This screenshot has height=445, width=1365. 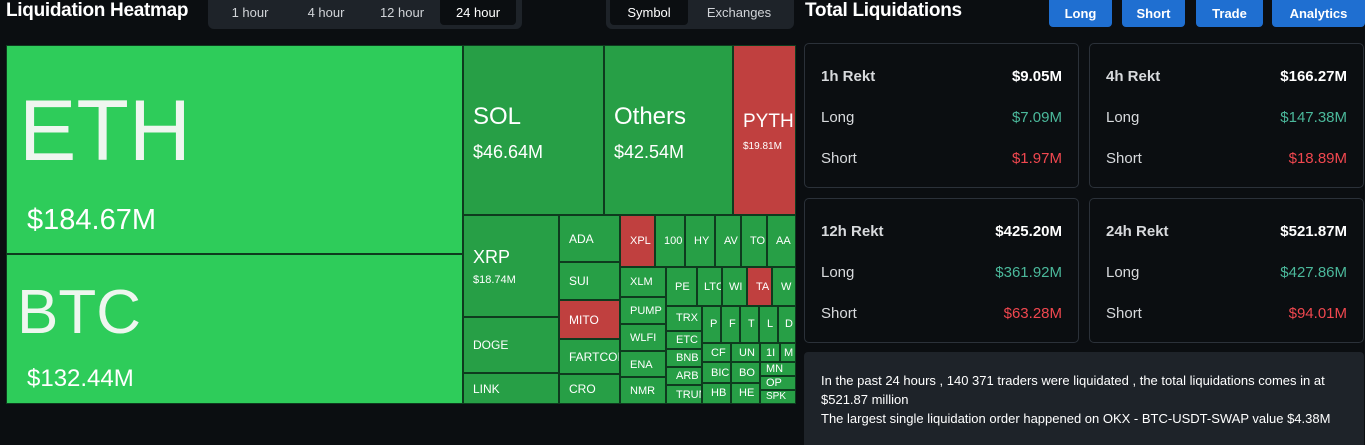 What do you see at coordinates (511, 388) in the screenshot?
I see `heatmap-cell-link: LINK` at bounding box center [511, 388].